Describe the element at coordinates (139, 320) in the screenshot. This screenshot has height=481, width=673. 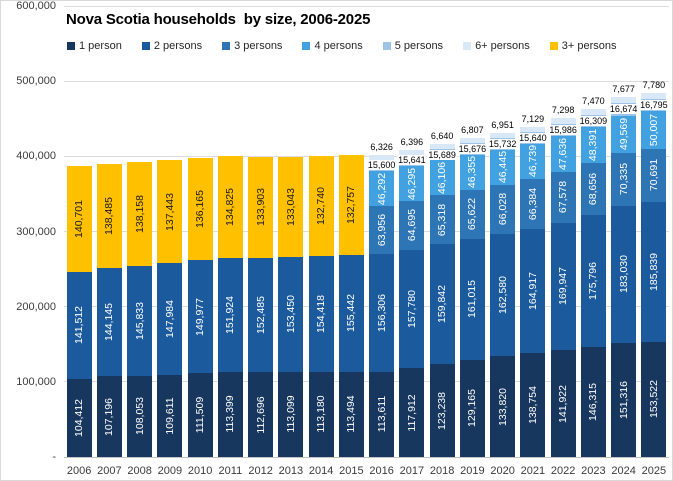
I see `bar-value-label: 145,833` at that location.